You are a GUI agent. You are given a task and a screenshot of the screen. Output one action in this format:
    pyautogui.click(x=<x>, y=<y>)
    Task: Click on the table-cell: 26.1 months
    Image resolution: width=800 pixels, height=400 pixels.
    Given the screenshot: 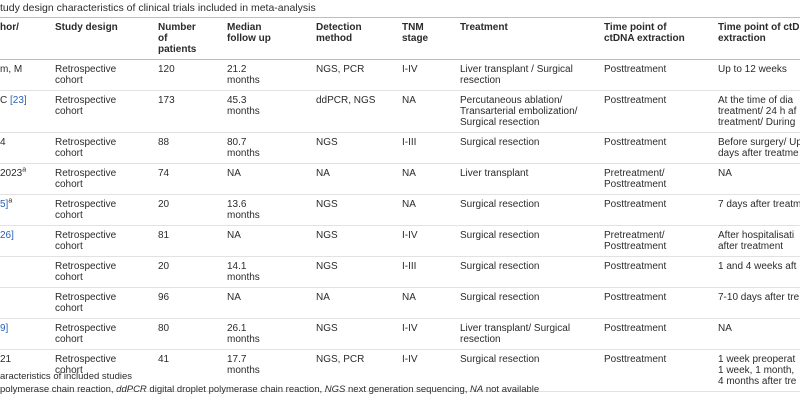 What is the action you would take?
    pyautogui.click(x=271, y=334)
    